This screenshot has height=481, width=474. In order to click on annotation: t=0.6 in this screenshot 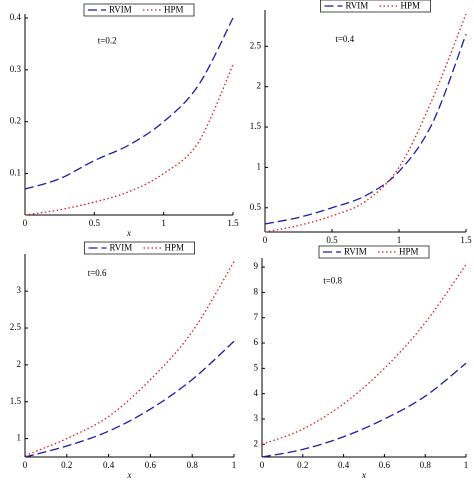, I will do `click(97, 273)`.